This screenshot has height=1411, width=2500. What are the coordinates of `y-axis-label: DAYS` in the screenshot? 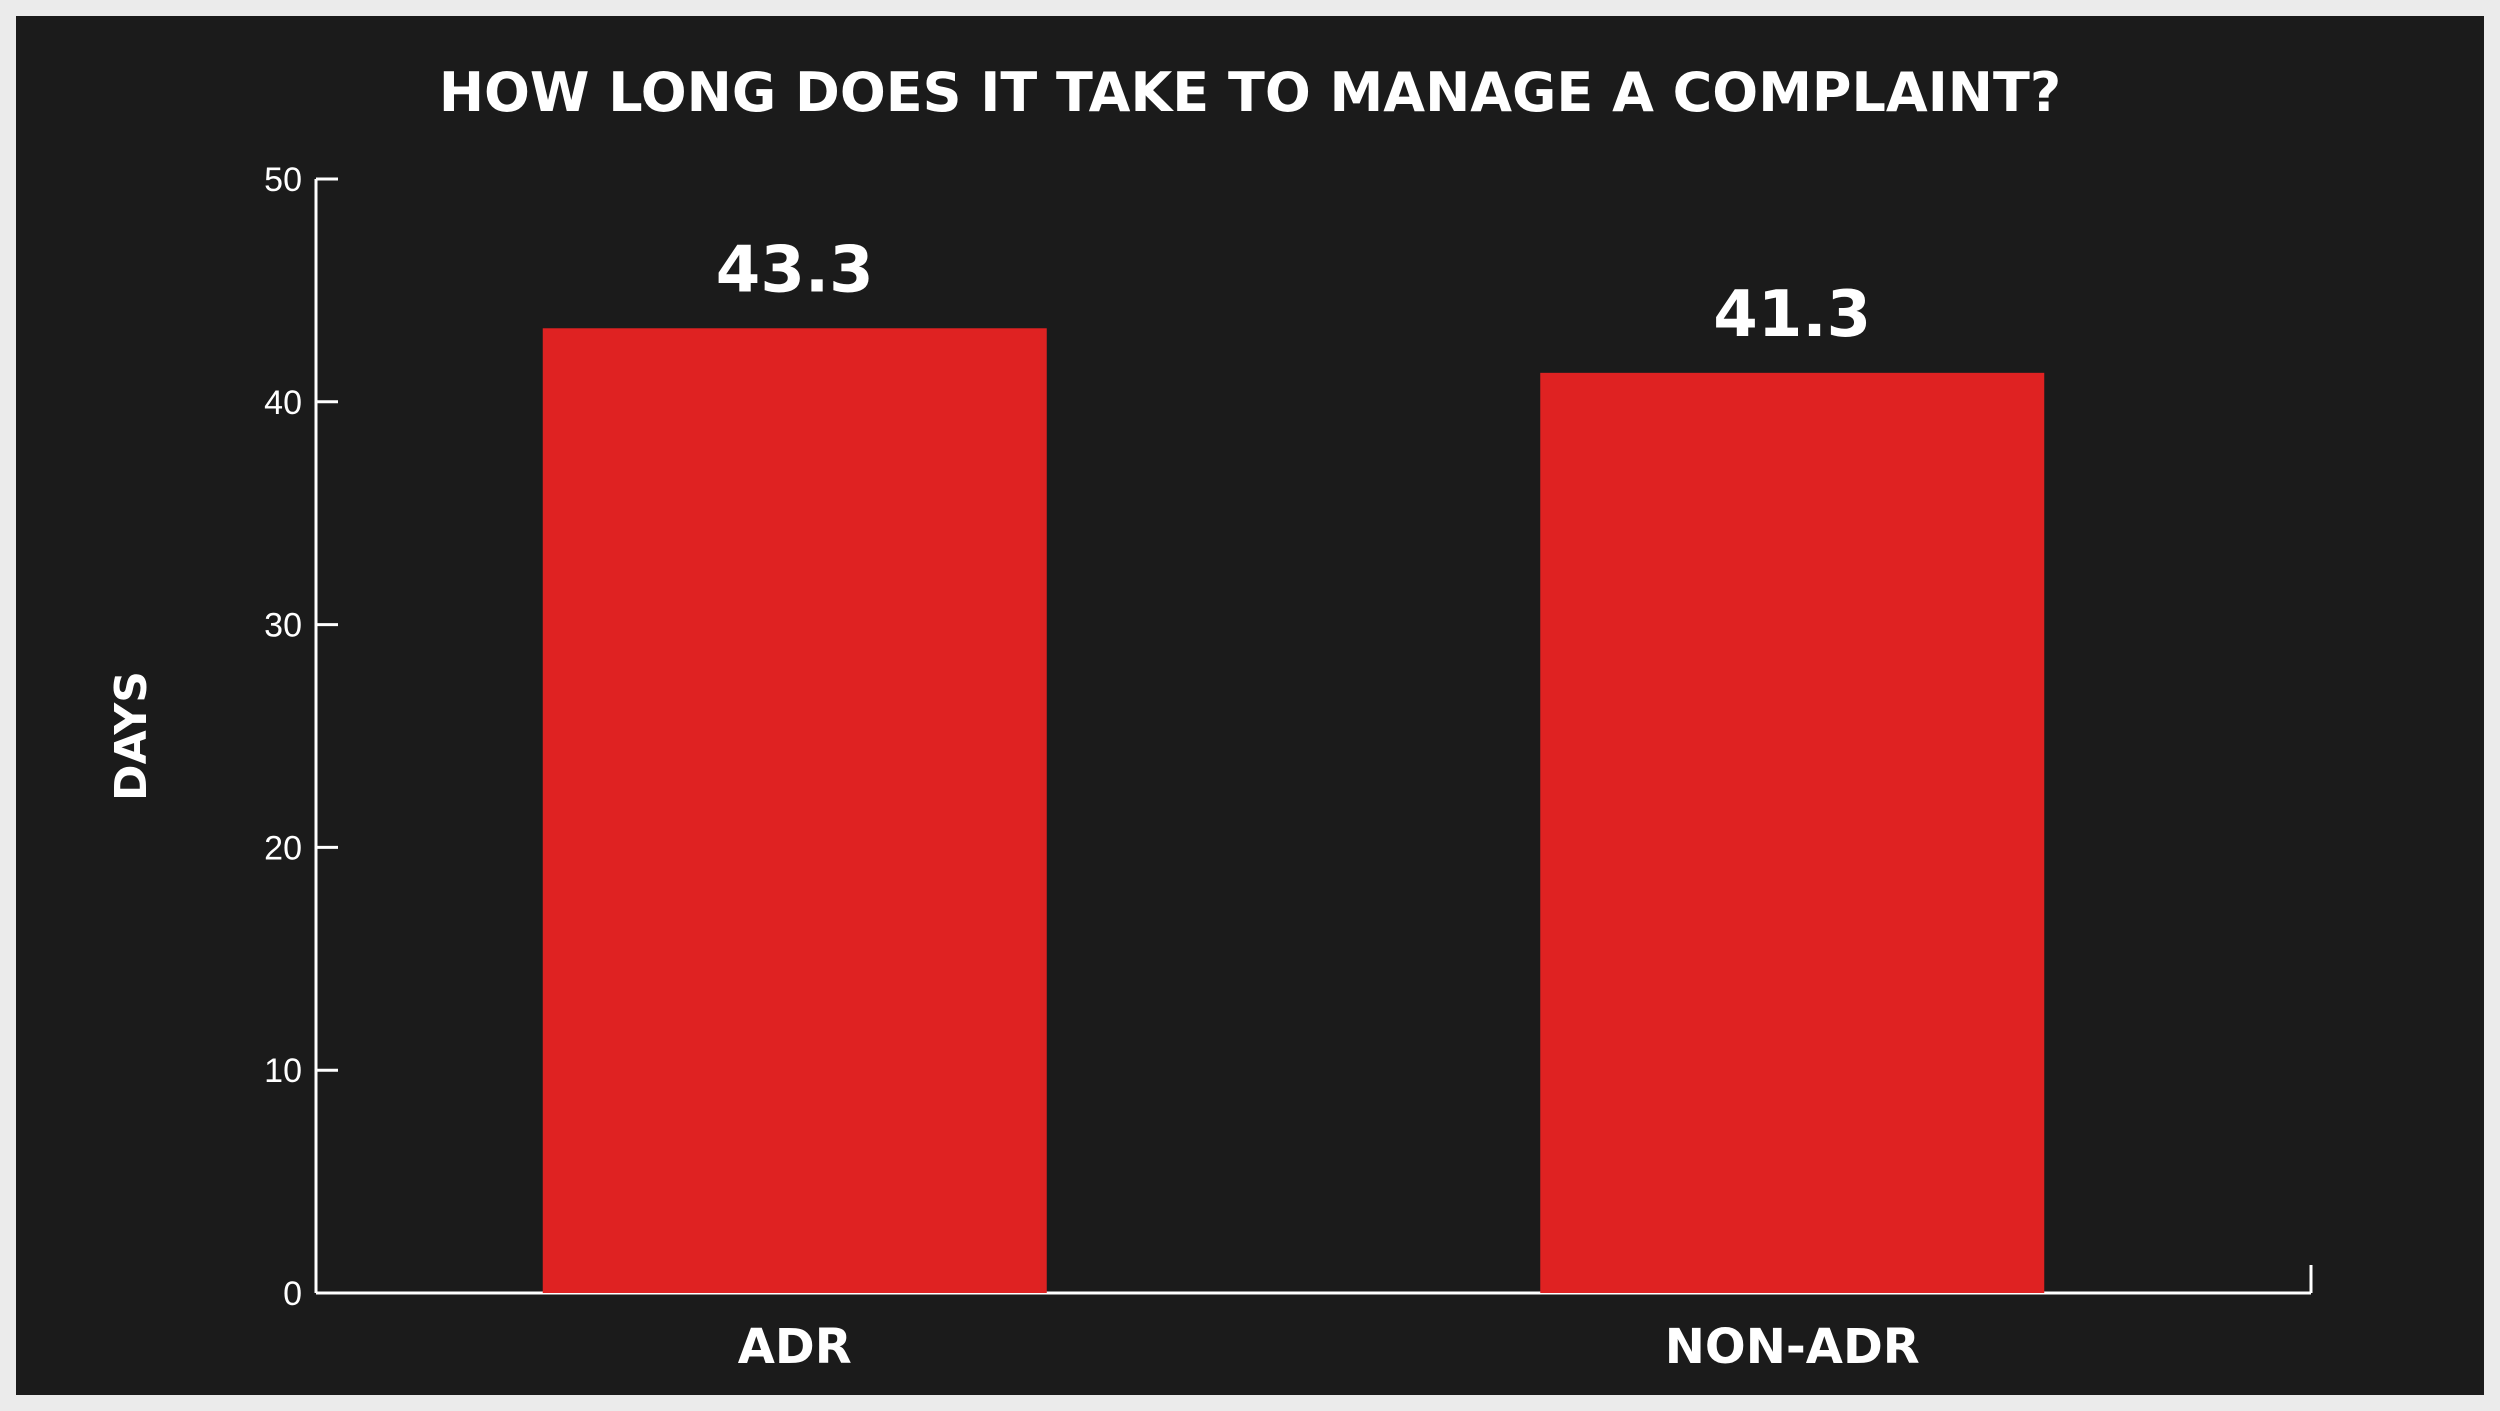 It's located at (131, 736).